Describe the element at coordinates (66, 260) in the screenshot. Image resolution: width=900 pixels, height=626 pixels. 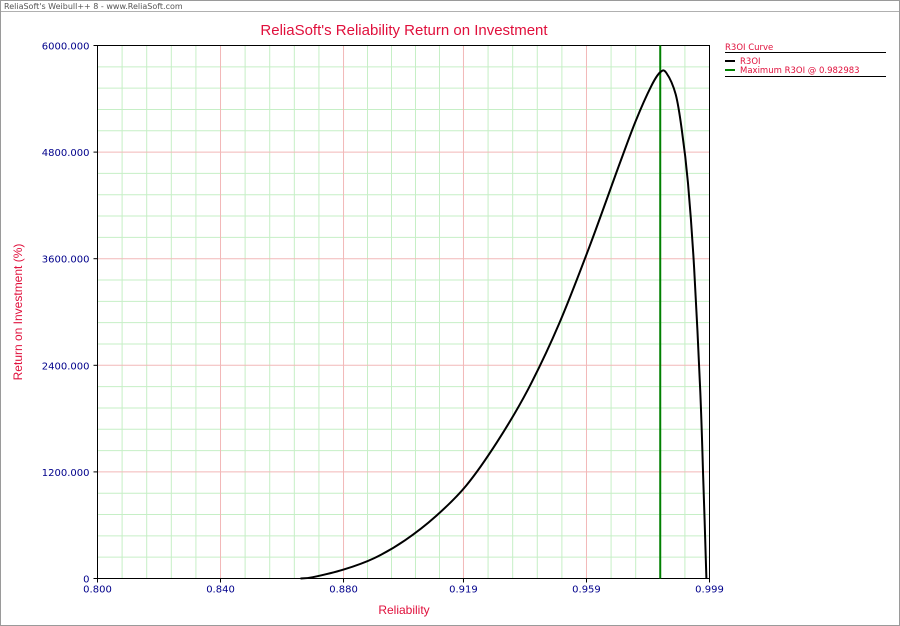
I see `y-tick-label: 3600.000` at that location.